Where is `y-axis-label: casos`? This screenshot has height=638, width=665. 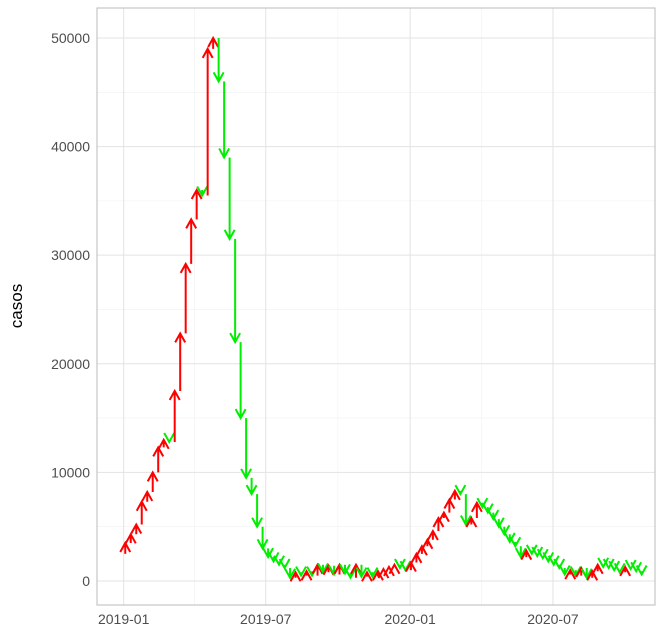
y-axis-label: casos is located at coordinates (16, 306).